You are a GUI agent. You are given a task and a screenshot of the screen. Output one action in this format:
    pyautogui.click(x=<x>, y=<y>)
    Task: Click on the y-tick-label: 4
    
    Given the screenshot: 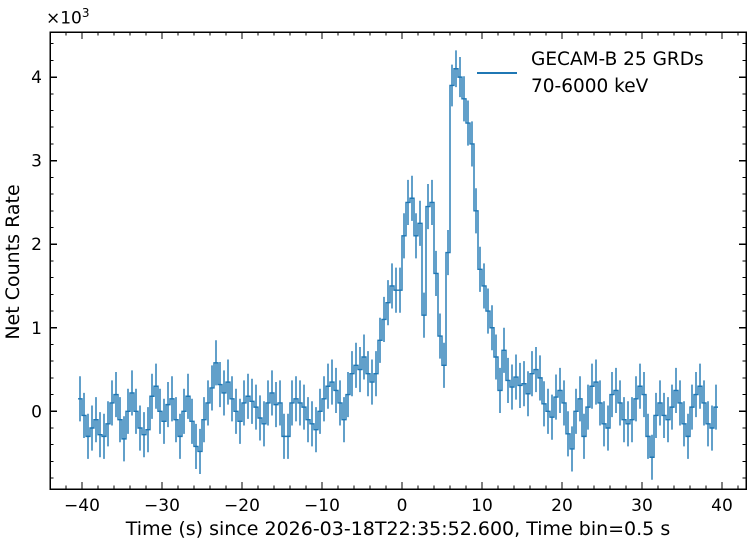 What is the action you would take?
    pyautogui.click(x=36, y=78)
    